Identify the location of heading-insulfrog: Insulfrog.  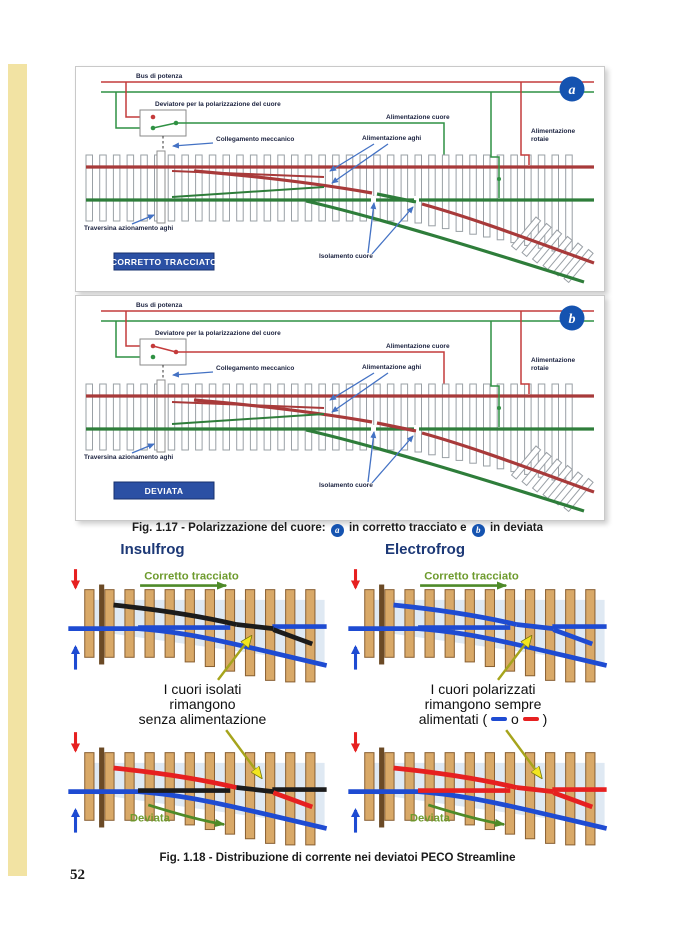
(152, 549).